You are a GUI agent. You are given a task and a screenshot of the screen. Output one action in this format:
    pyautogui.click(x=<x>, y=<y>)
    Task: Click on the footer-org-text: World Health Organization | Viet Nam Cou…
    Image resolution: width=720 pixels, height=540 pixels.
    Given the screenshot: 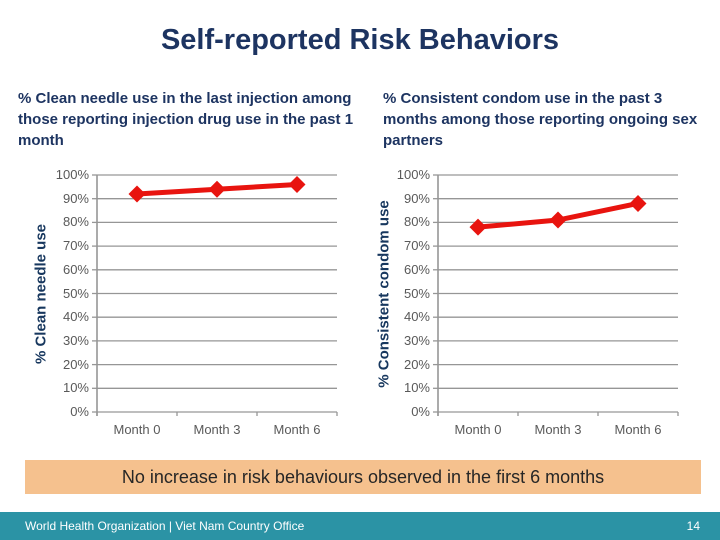 What is the action you would take?
    pyautogui.click(x=165, y=526)
    